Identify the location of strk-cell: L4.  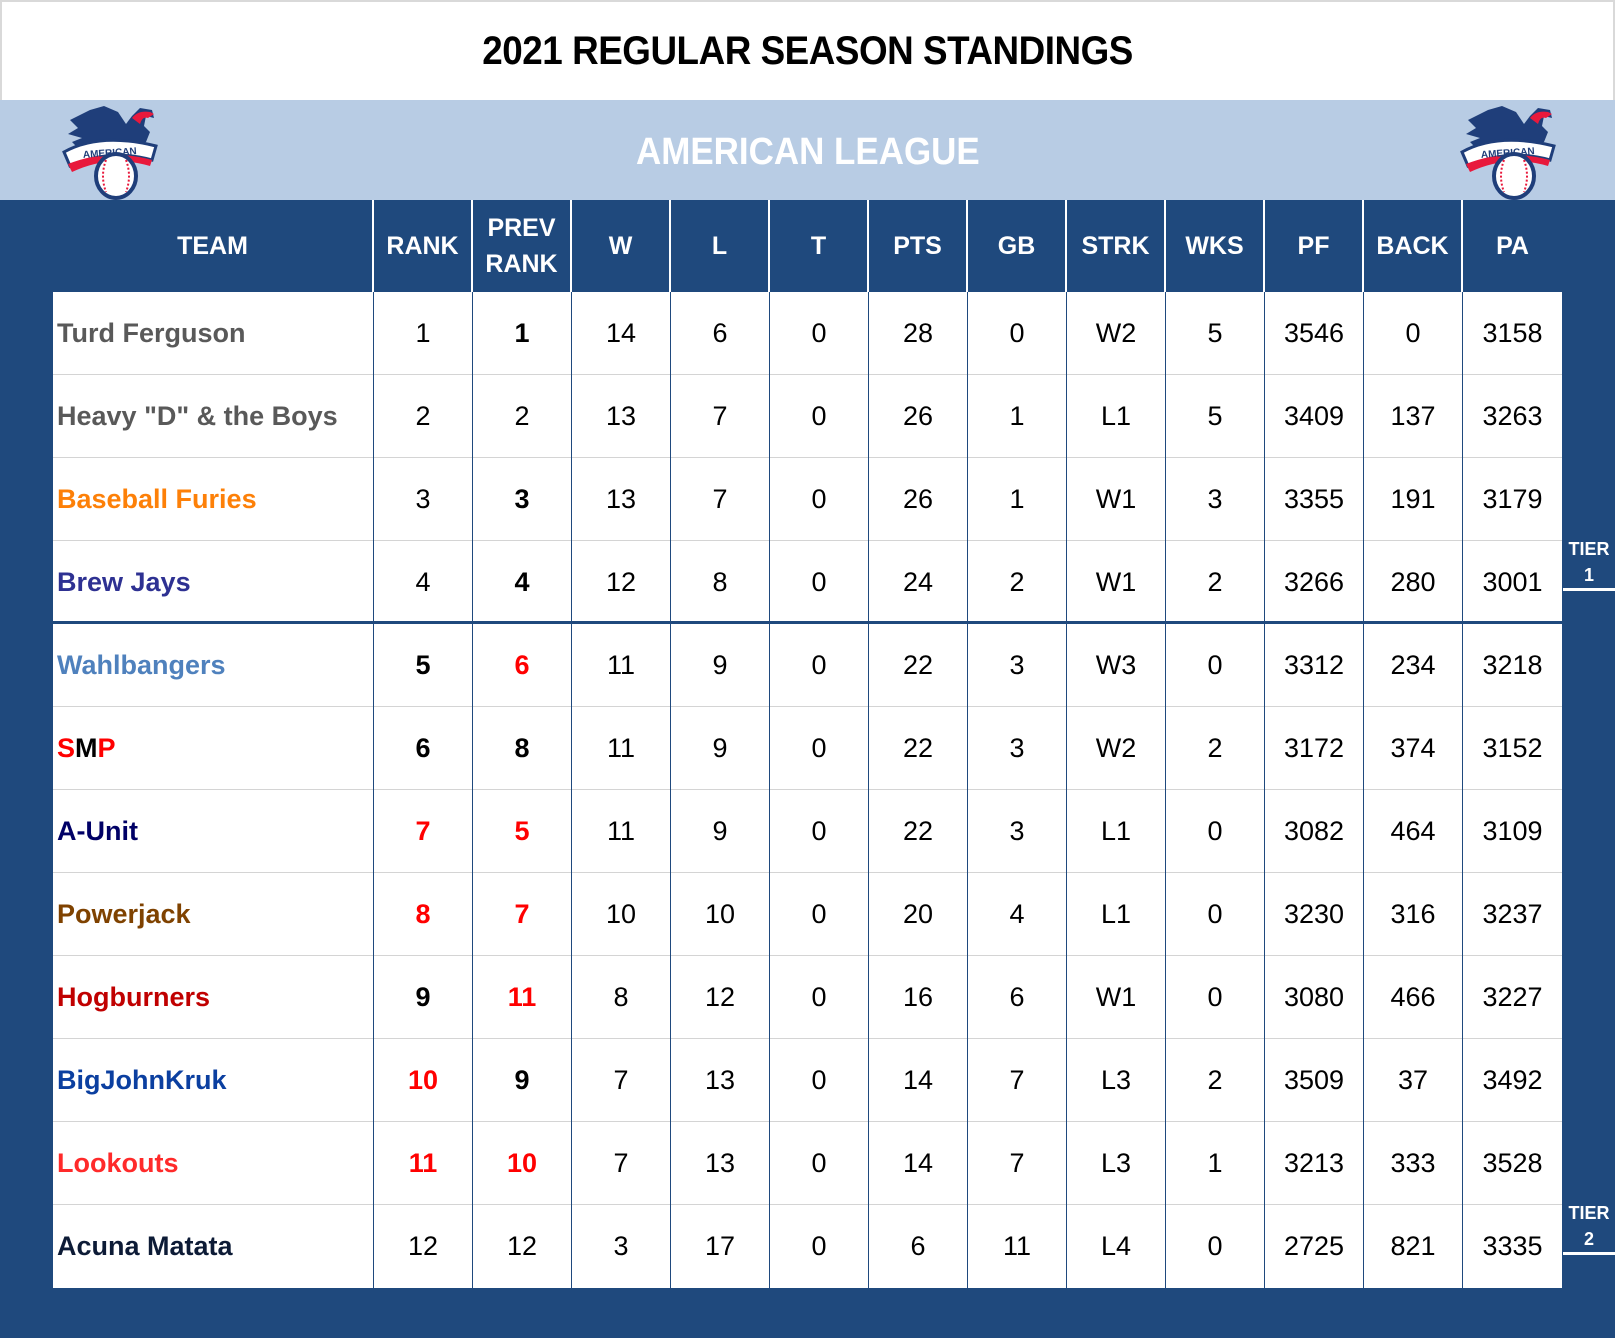
(1116, 1246).